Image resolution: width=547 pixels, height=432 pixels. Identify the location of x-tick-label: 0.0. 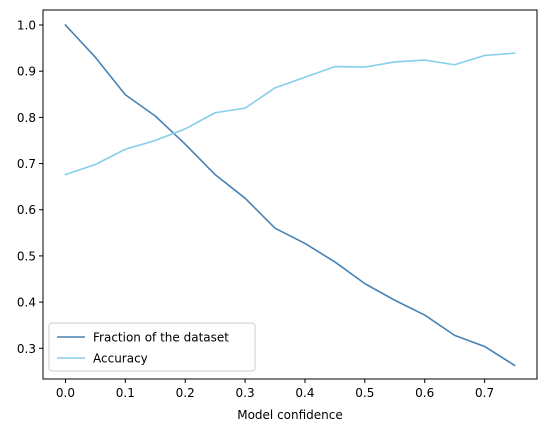
(65, 393).